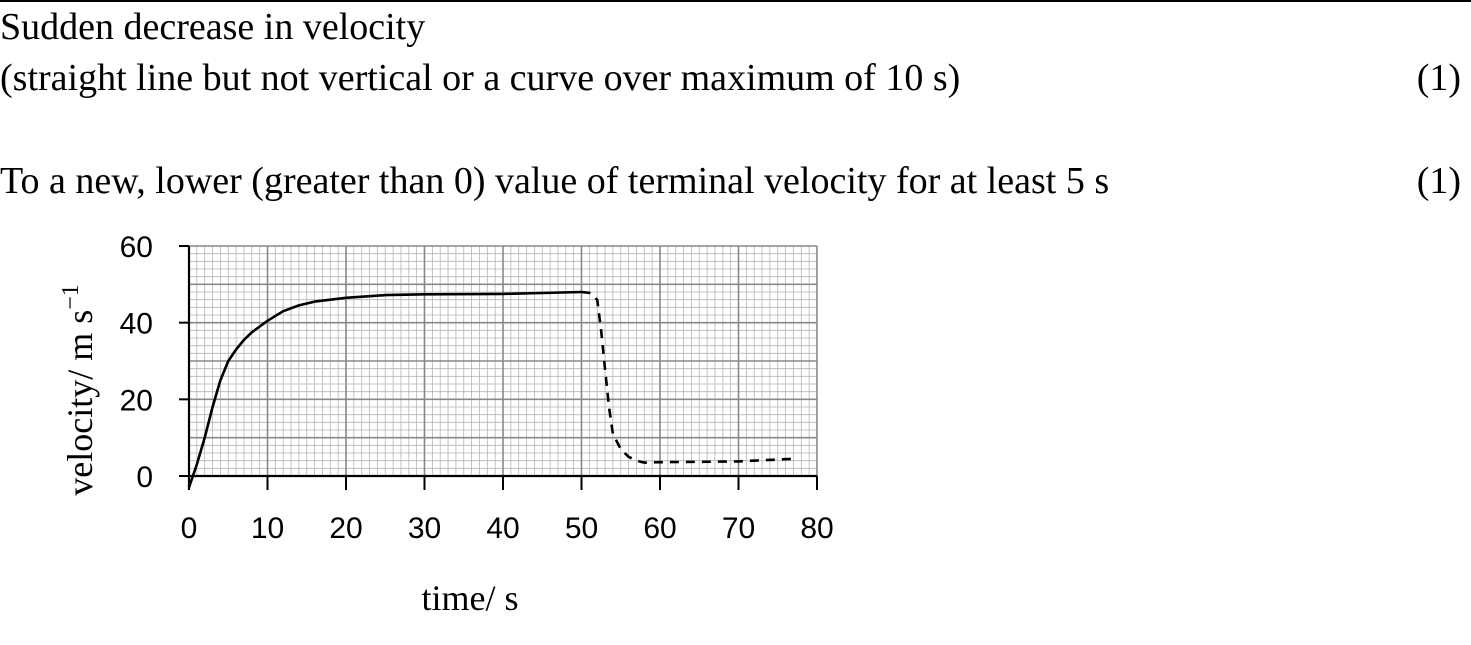 The width and height of the screenshot is (1471, 645). What do you see at coordinates (267, 528) in the screenshot?
I see `x-tick-label: 10` at bounding box center [267, 528].